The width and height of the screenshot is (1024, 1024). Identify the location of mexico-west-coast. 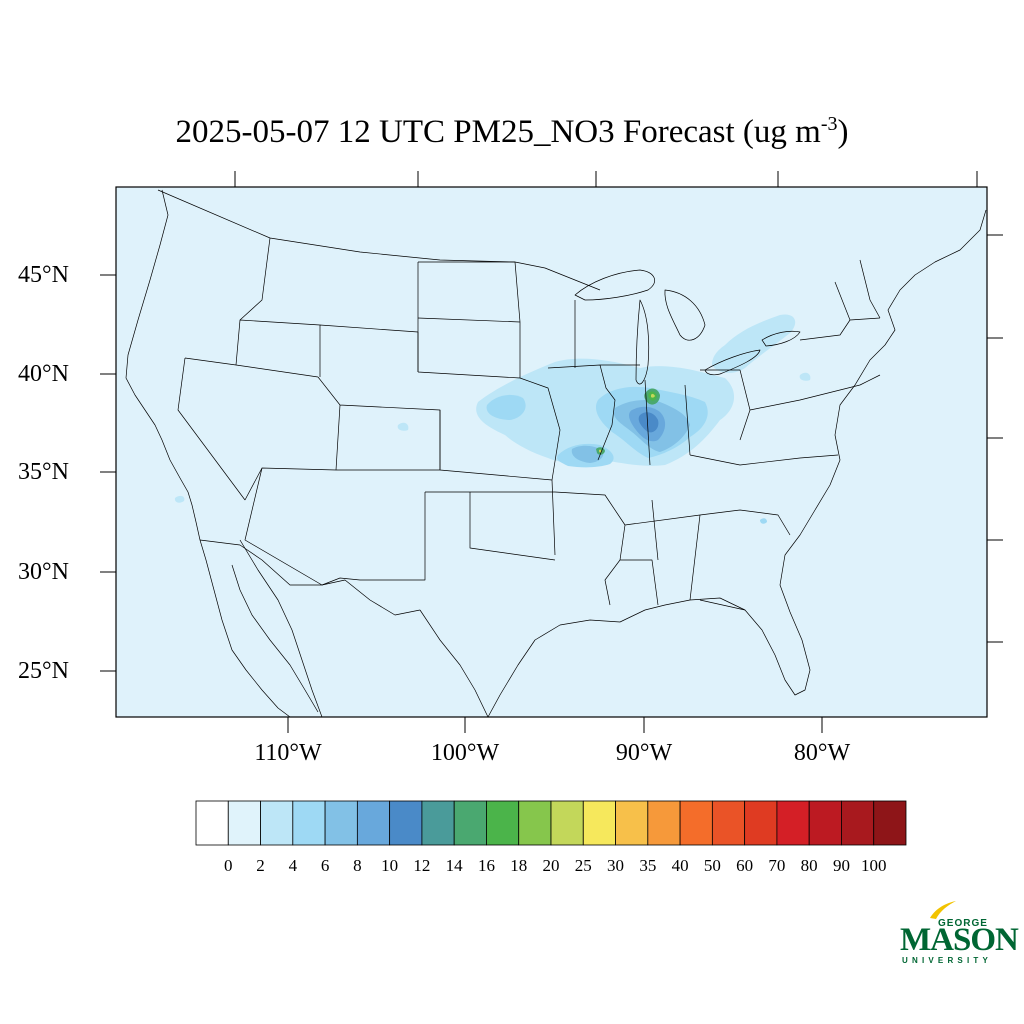
(281, 628).